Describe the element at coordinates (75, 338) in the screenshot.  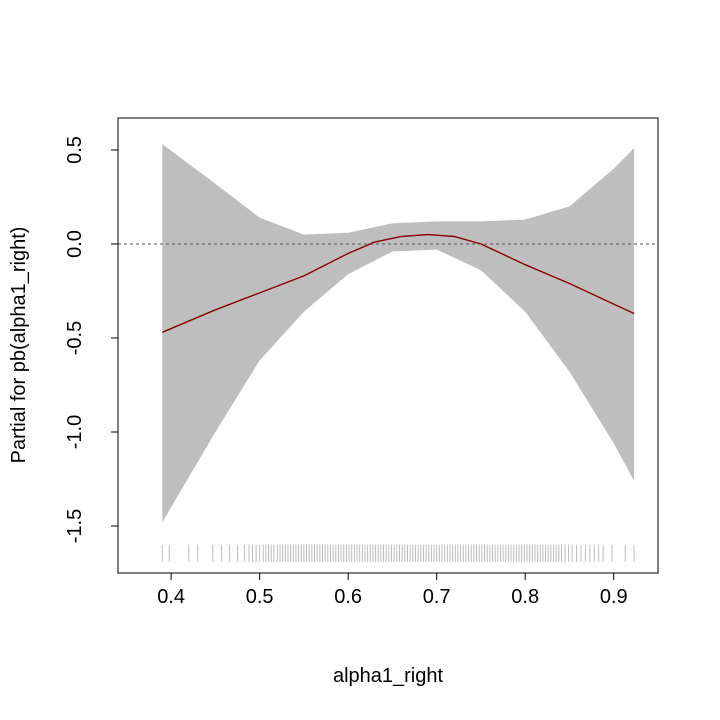
I see `y-tick-label: -0.5` at that location.